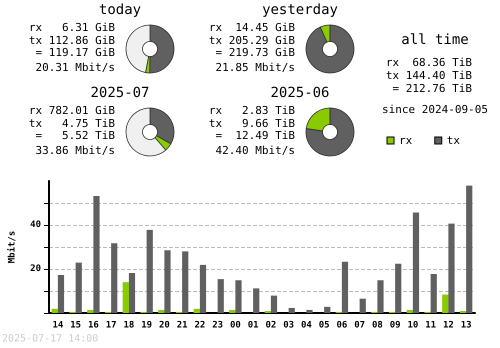 The height and width of the screenshot is (348, 500). I want to click on text: 21.85 Mbit/s, so click(254, 67).